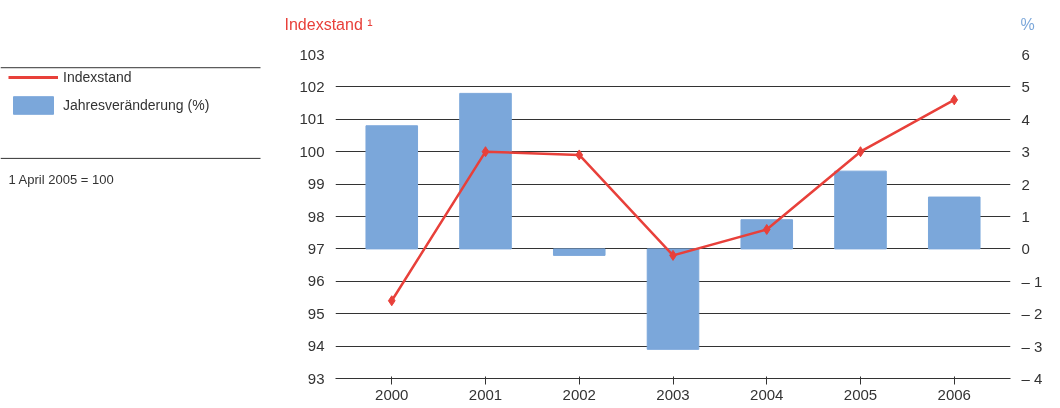 This screenshot has height=408, width=1060. Describe the element at coordinates (61, 179) in the screenshot. I see `text: 1 April 2005 = 100` at that location.